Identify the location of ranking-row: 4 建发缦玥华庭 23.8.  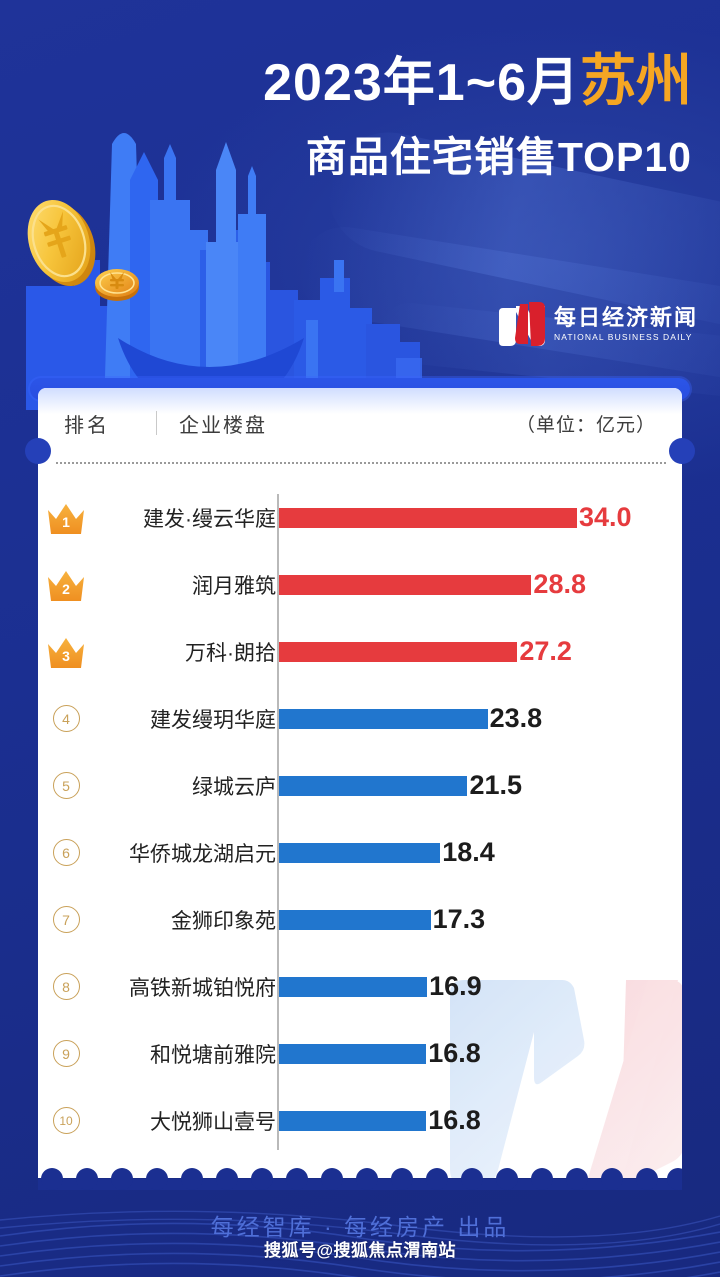
(360, 718).